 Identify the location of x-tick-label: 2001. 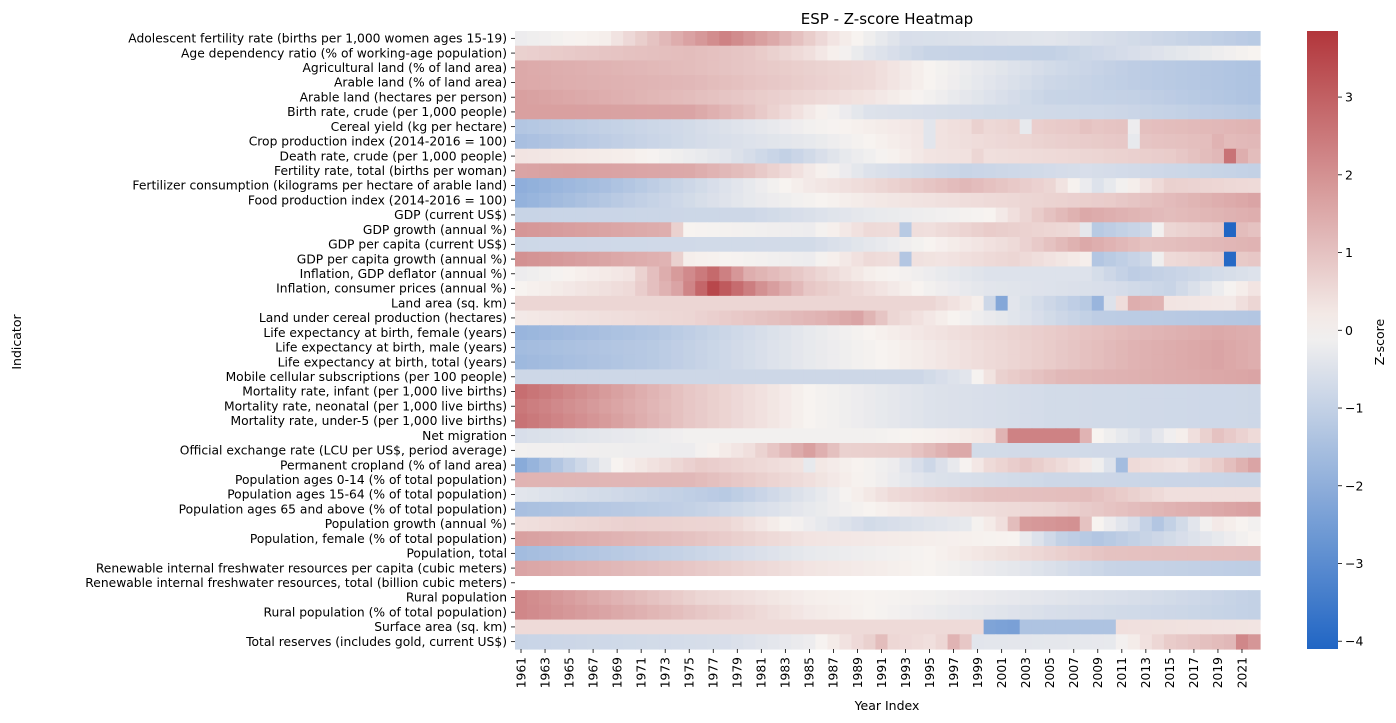
(1002, 672).